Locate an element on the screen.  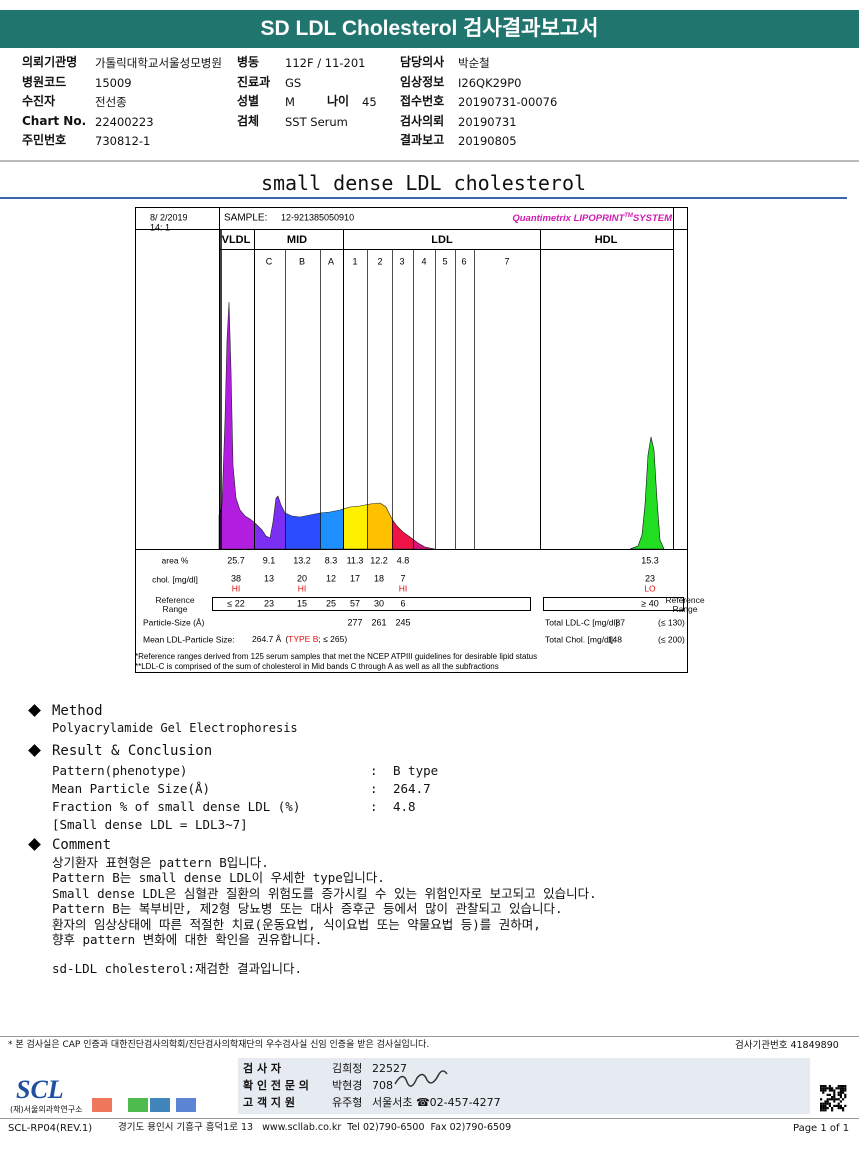
curve-outline is located at coordinates (327, 425).